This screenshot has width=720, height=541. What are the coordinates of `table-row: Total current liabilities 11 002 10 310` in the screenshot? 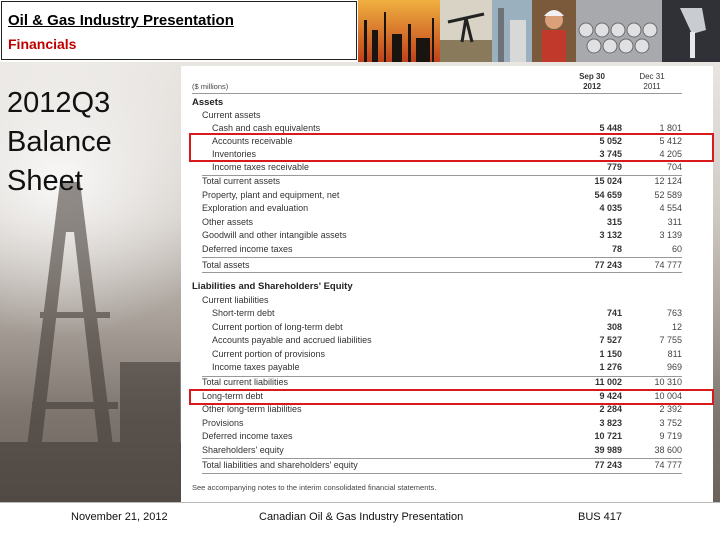 It's located at (447, 383).